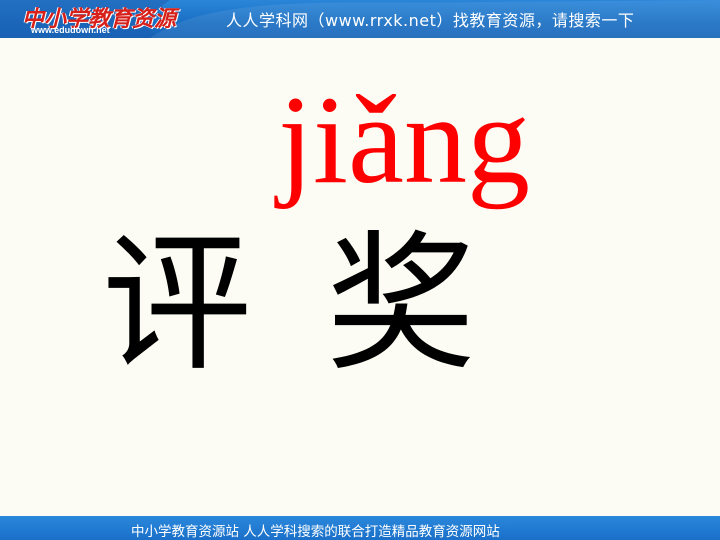  I want to click on footer-text: 中小学教育资源站 人人学科搜索的联合打造精品教育资源网站, so click(315, 532).